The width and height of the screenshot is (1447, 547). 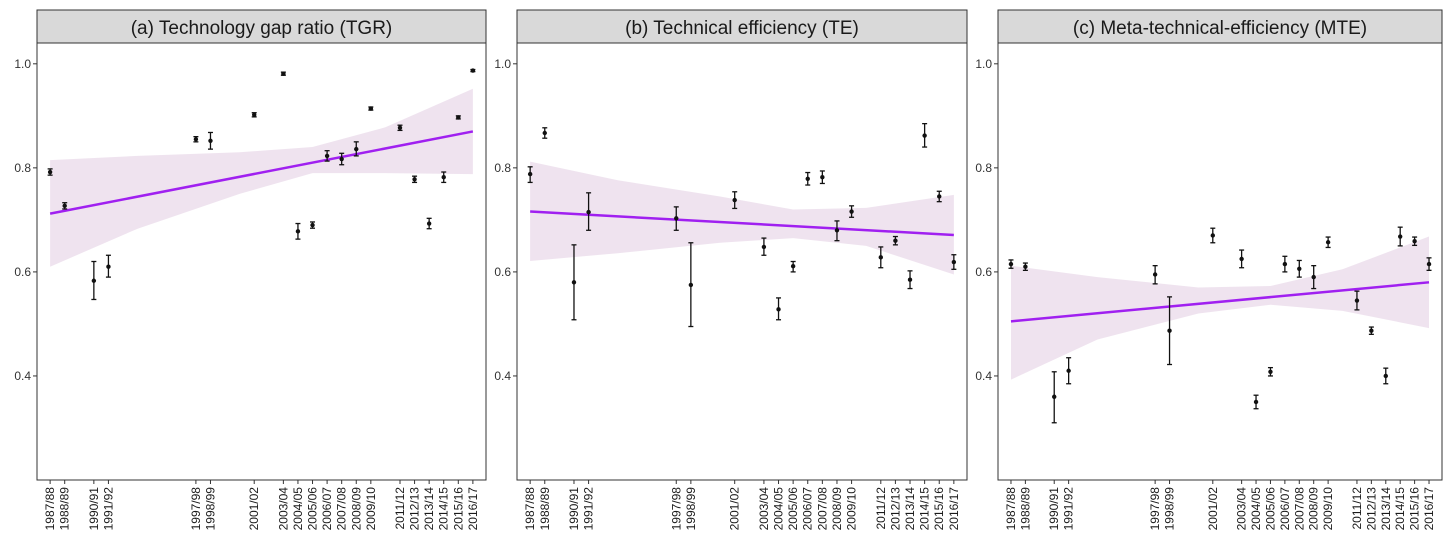 What do you see at coordinates (327, 509) in the screenshot?
I see `x-tick-label: 2006/07` at bounding box center [327, 509].